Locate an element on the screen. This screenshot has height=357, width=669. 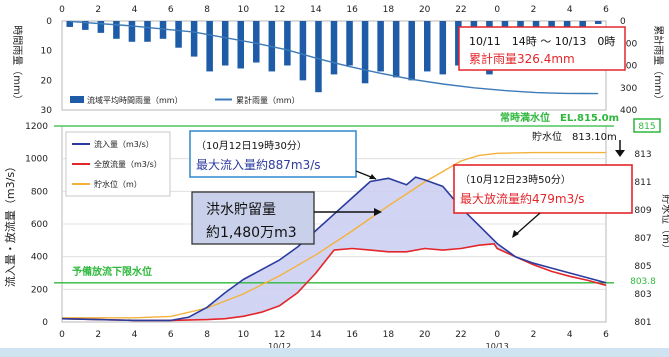
max-inflow-box is located at coordinates (273, 154).